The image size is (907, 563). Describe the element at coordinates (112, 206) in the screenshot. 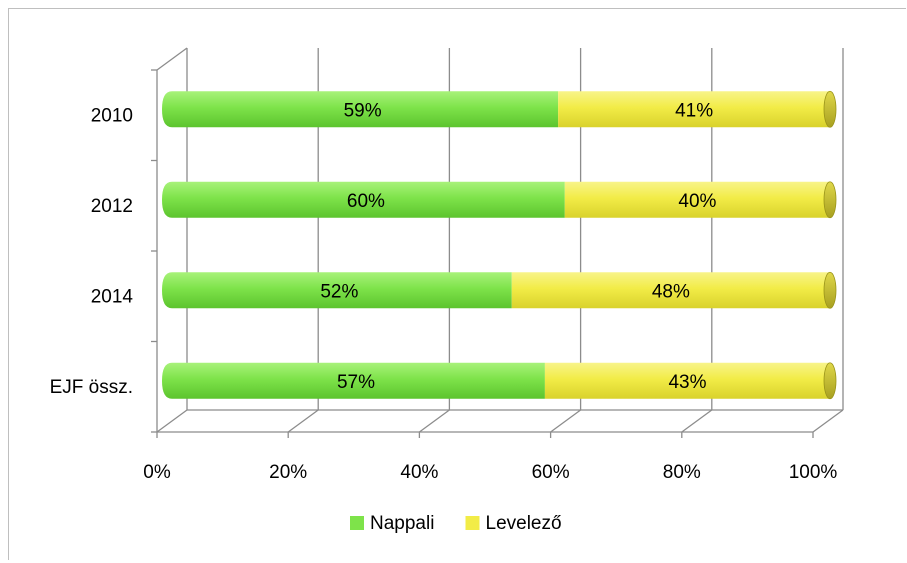

I see `category-label: 2012` at that location.